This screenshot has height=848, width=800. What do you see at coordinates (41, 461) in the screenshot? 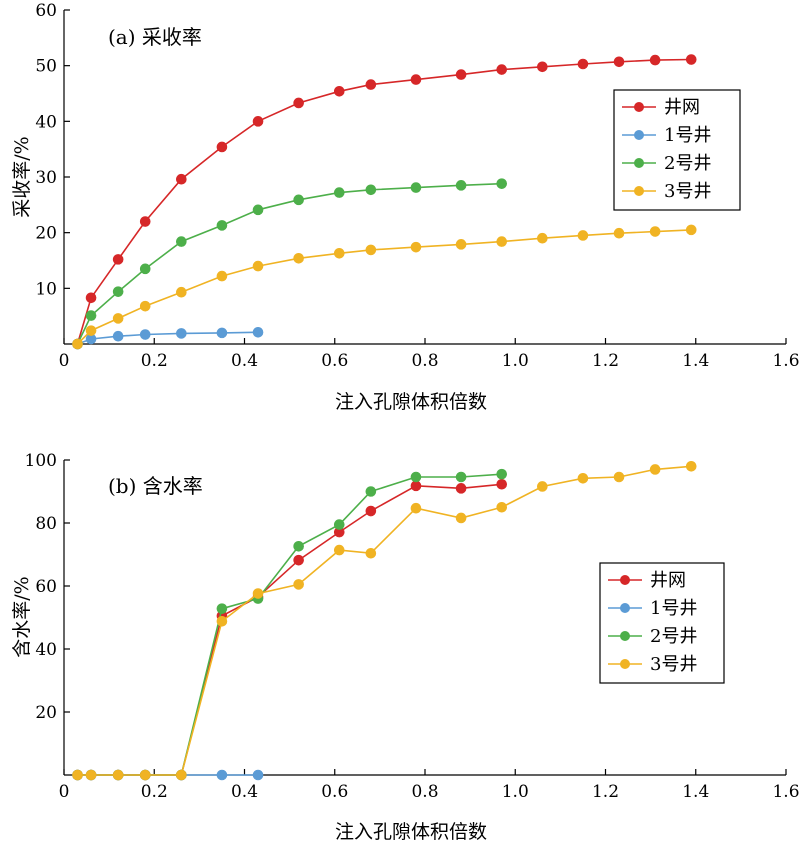
I see `y-tick-label: 100` at bounding box center [41, 461].